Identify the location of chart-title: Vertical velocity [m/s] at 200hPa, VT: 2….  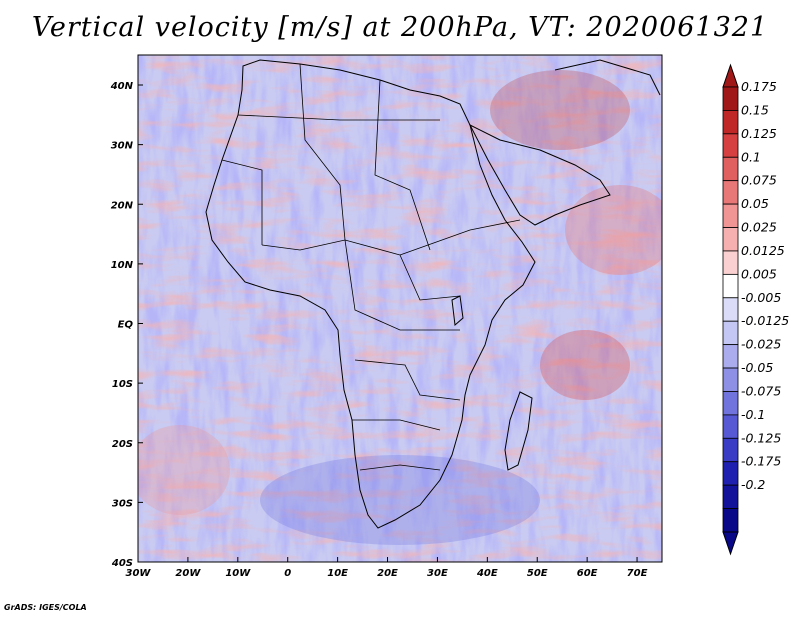
(400, 27).